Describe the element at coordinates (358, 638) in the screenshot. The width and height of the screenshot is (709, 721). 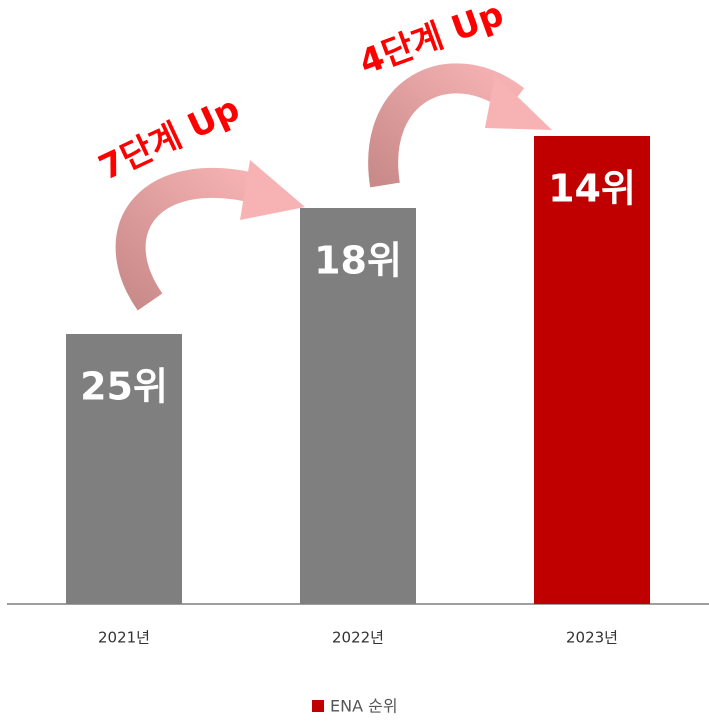
I see `x-tick-label: 2022년` at that location.